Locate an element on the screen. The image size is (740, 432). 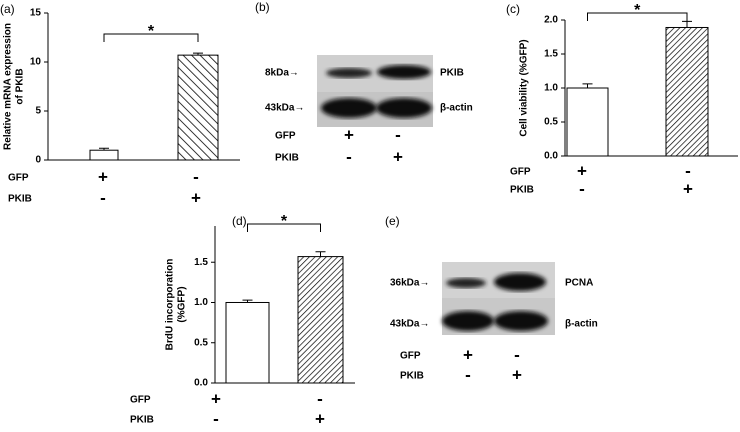
blot-label: PCNA is located at coordinates (579, 283).